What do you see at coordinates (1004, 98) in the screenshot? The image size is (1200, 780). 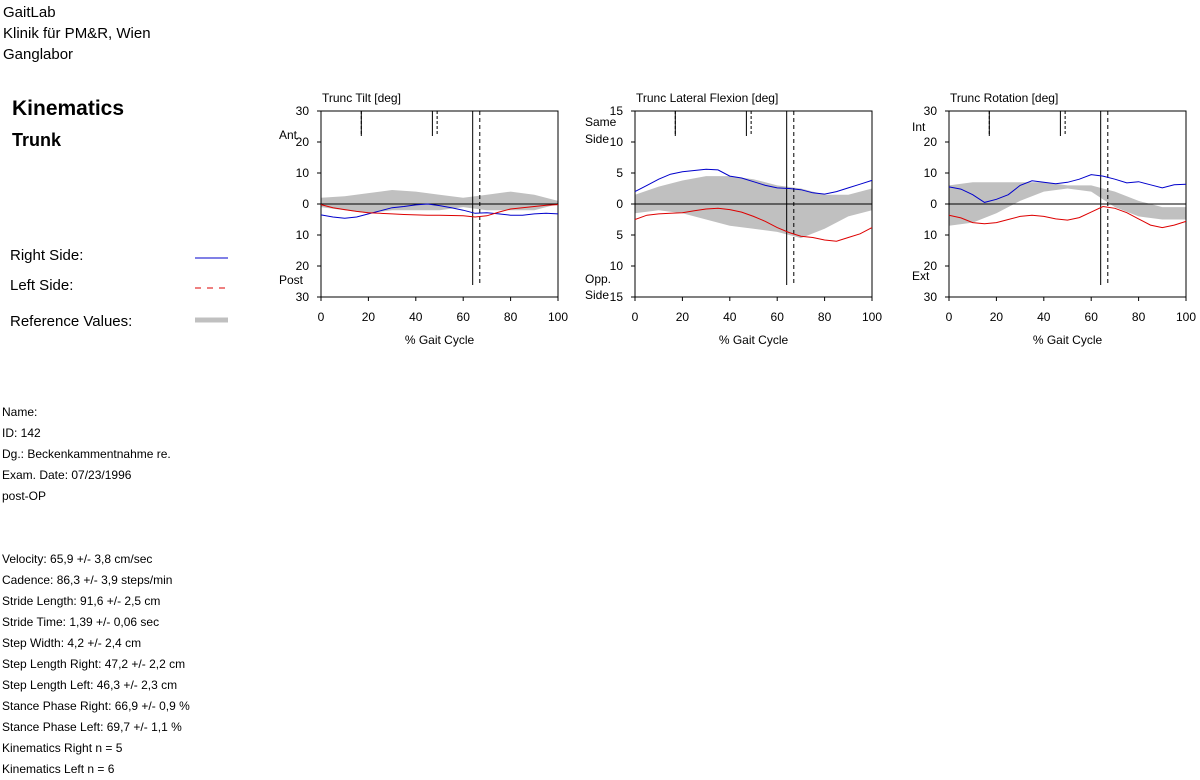 I see `chart-title: Trunc Rotation [deg]` at bounding box center [1004, 98].